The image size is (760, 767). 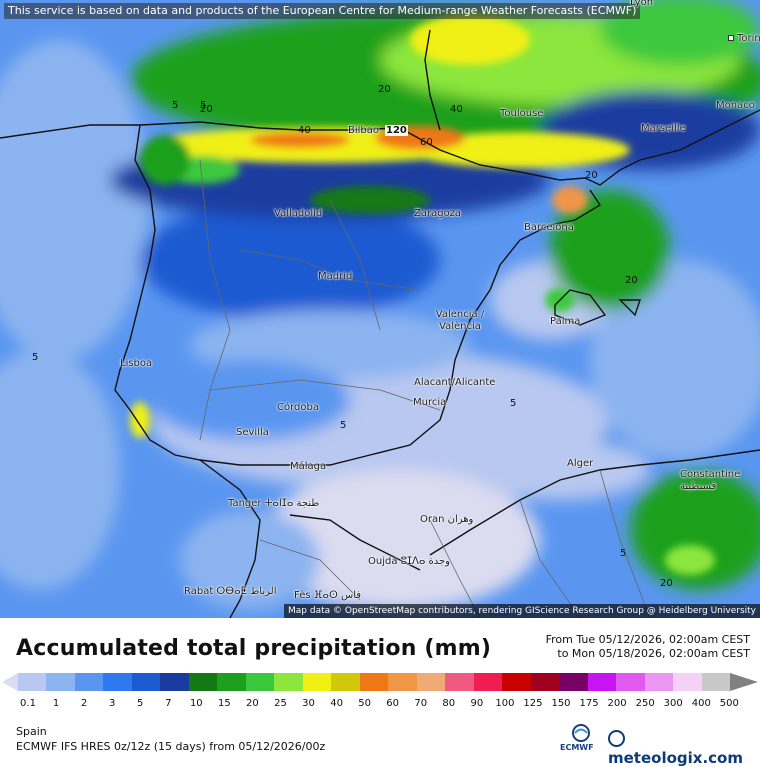 I want to click on city-label-cordoba: Córdoba, so click(x=298, y=407).